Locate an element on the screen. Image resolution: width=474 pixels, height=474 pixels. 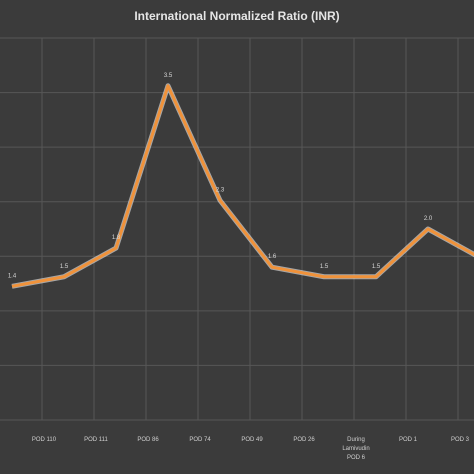
data-label: 1.6 is located at coordinates (272, 257).